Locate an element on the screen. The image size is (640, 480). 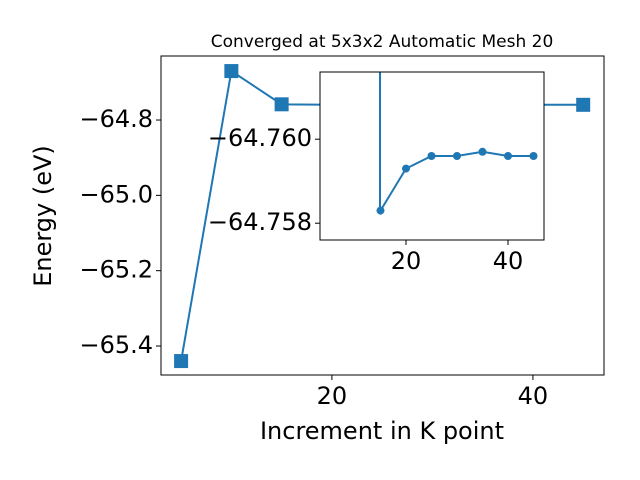
y-tick-label: −65.0 is located at coordinates (116, 194).